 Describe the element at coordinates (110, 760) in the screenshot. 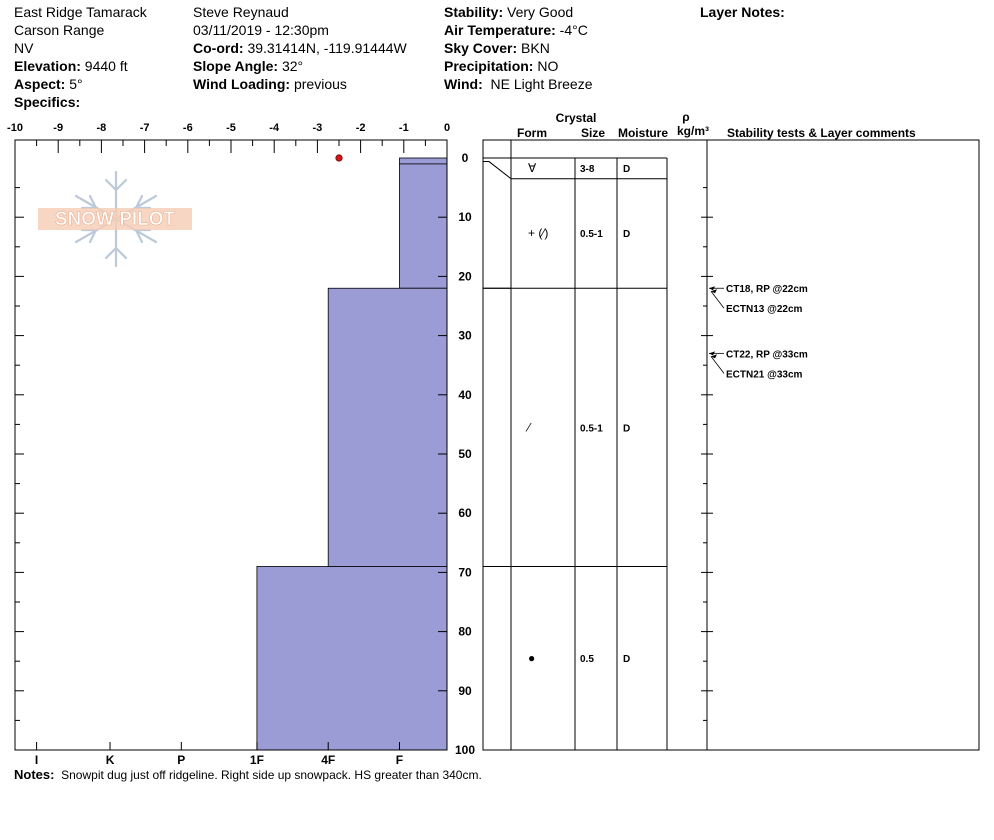

I see `hardness-tick-label: K` at that location.